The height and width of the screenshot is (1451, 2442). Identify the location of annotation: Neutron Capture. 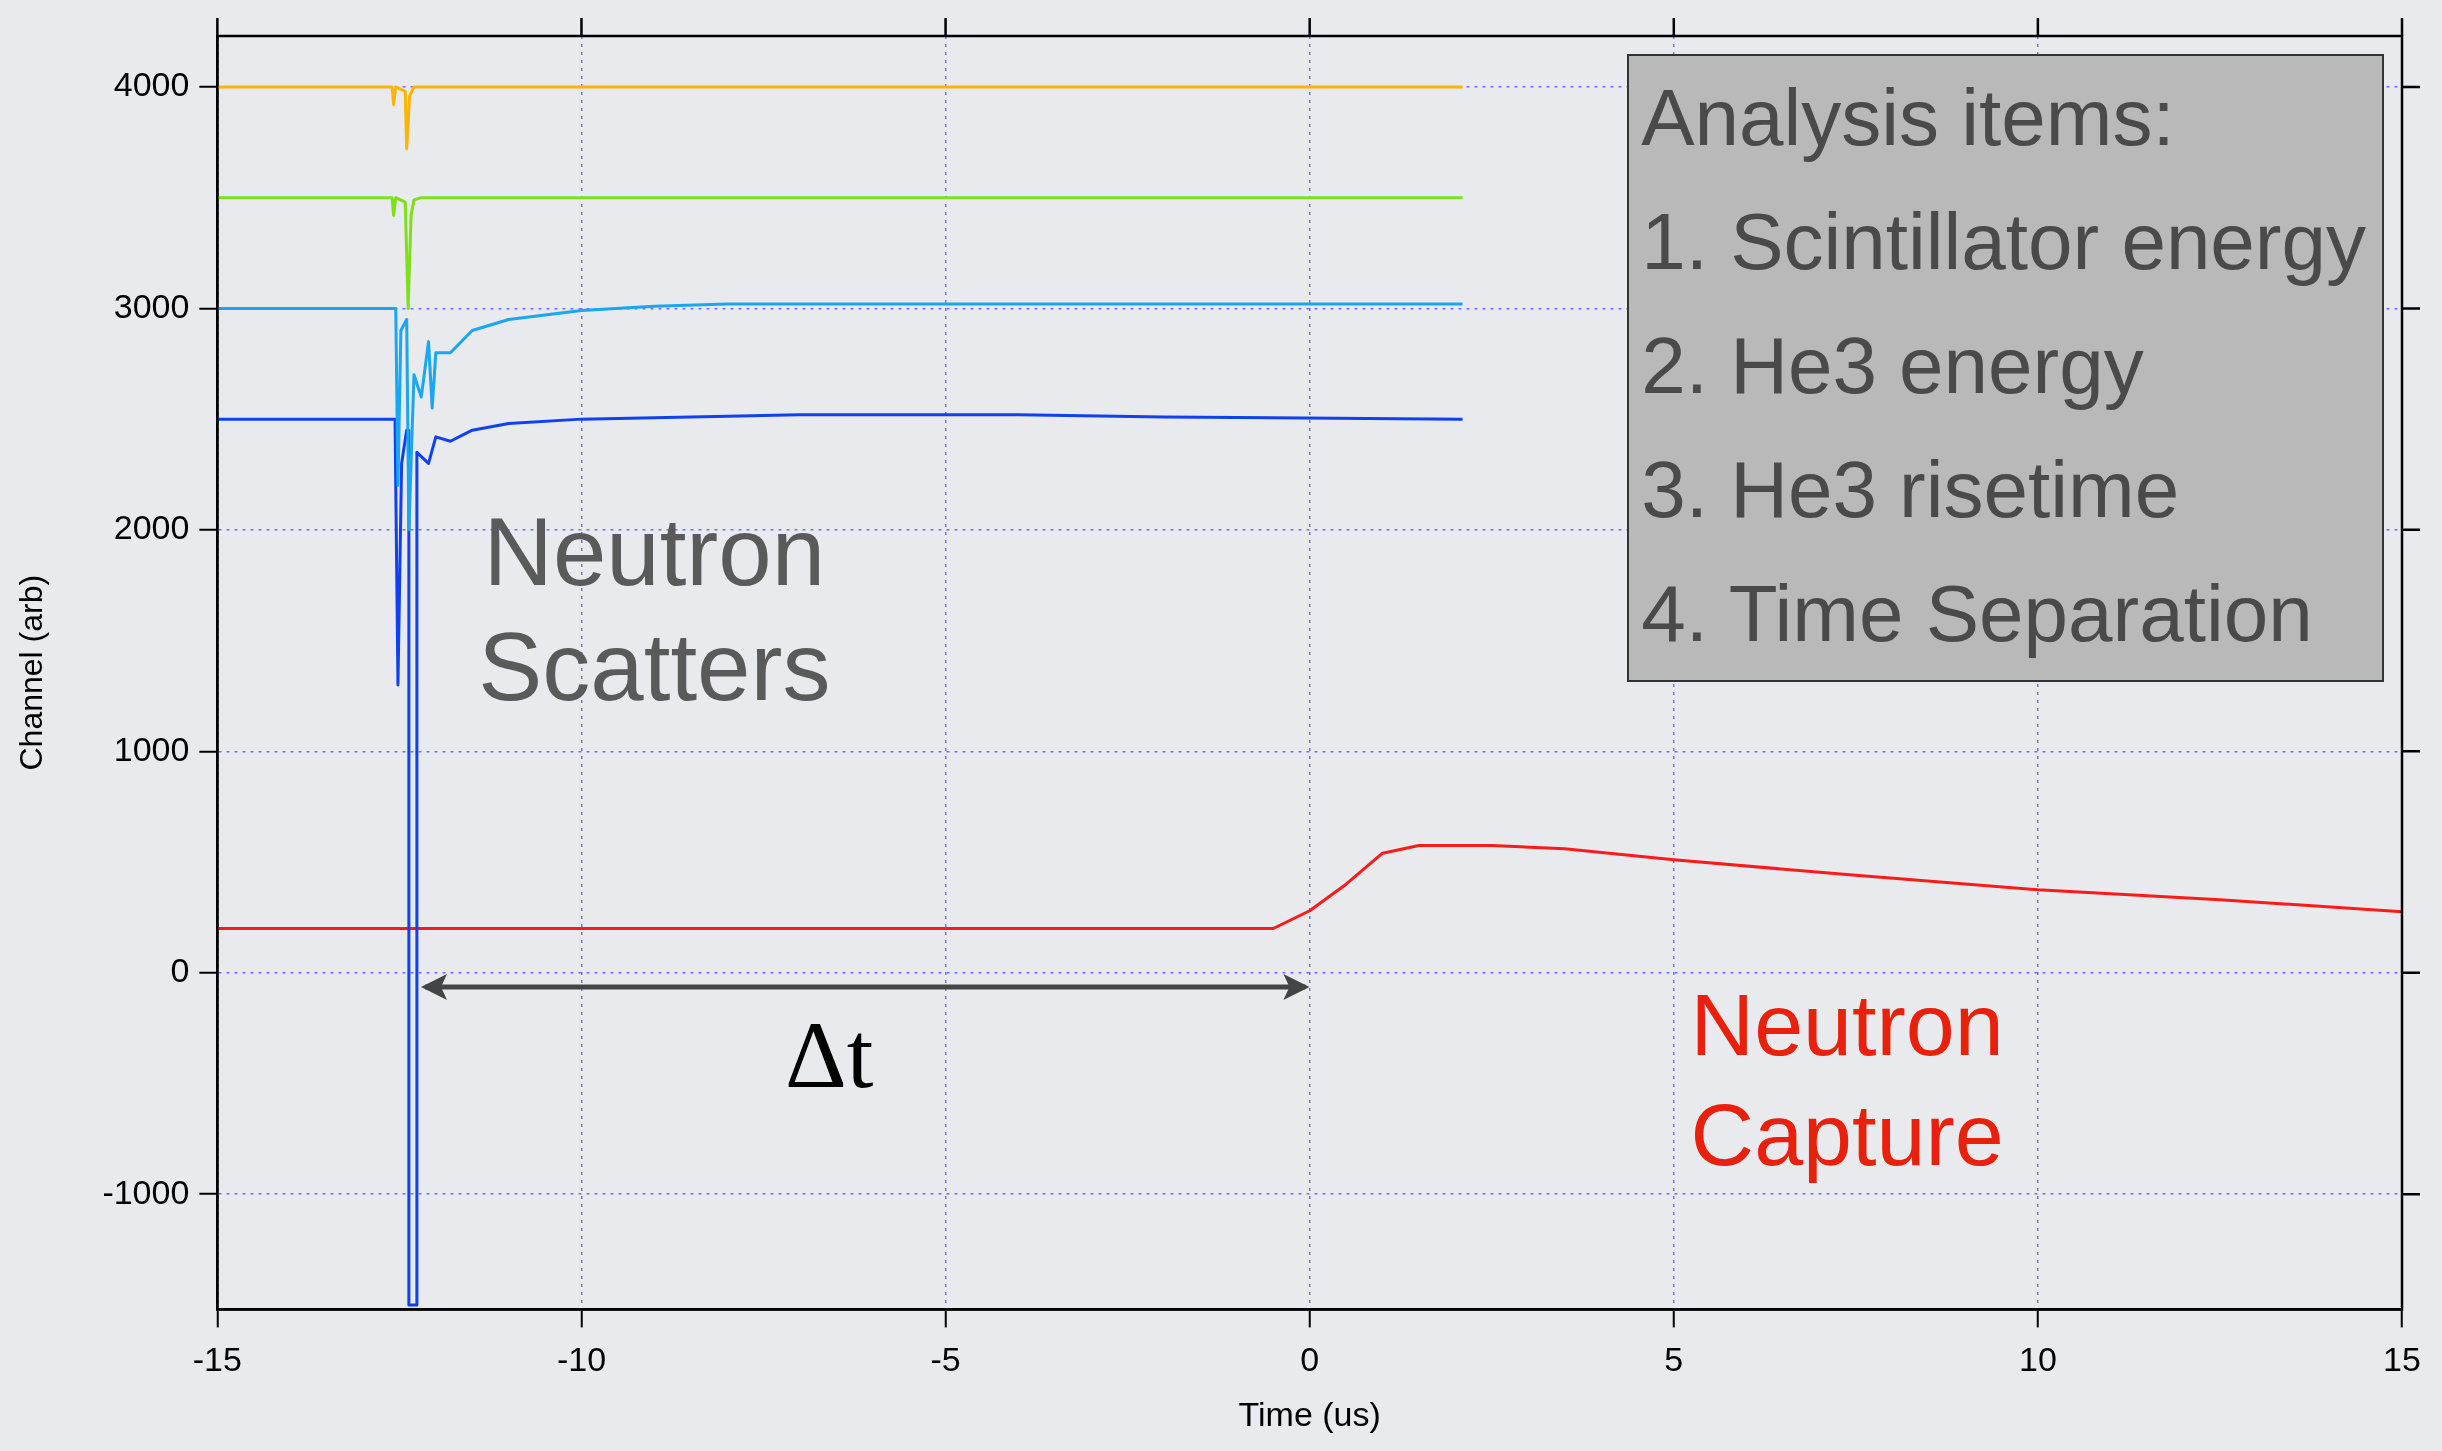
(1847, 1080).